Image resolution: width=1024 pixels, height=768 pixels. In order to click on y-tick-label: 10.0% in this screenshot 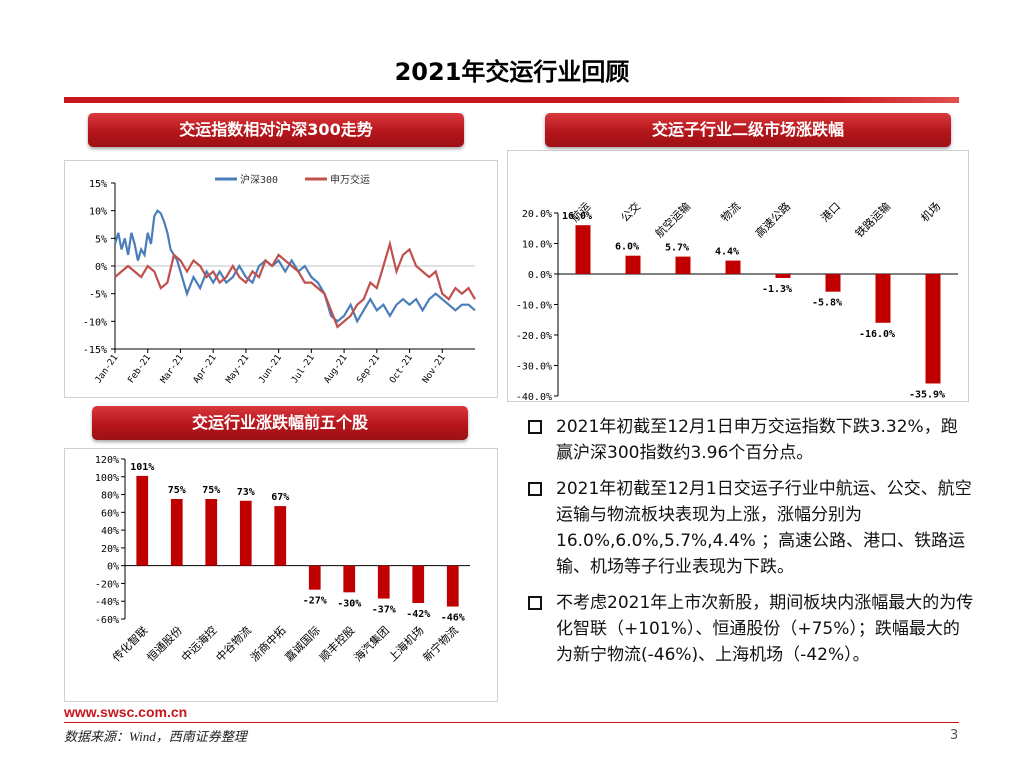, I will do `click(537, 245)`.